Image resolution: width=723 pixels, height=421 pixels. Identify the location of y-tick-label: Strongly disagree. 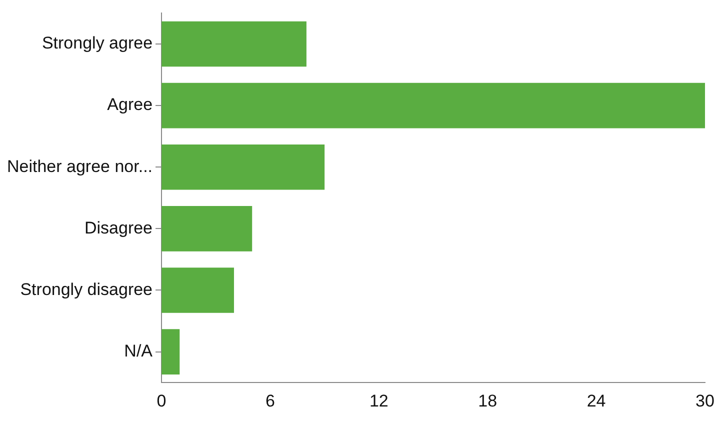
(86, 289).